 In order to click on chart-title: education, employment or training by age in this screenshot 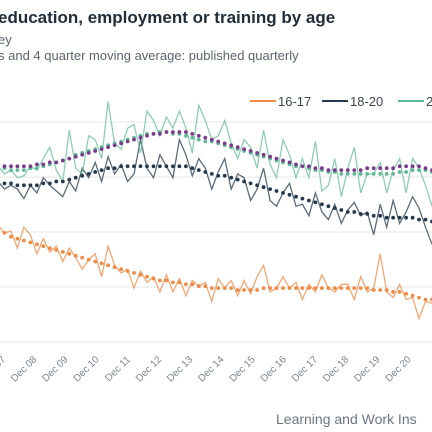, I will do `click(168, 17)`.